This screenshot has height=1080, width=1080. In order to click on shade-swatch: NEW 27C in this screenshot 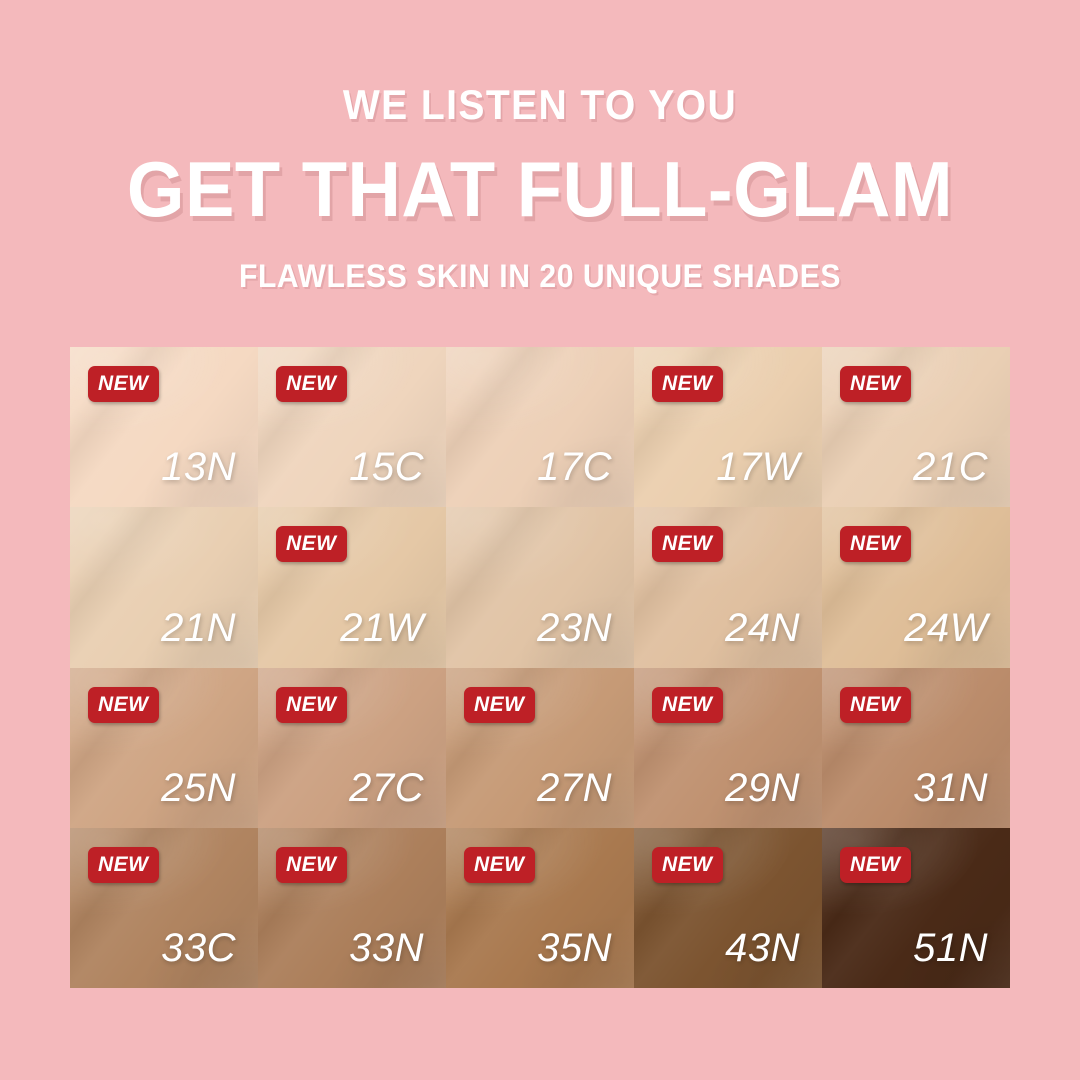, I will do `click(352, 747)`.